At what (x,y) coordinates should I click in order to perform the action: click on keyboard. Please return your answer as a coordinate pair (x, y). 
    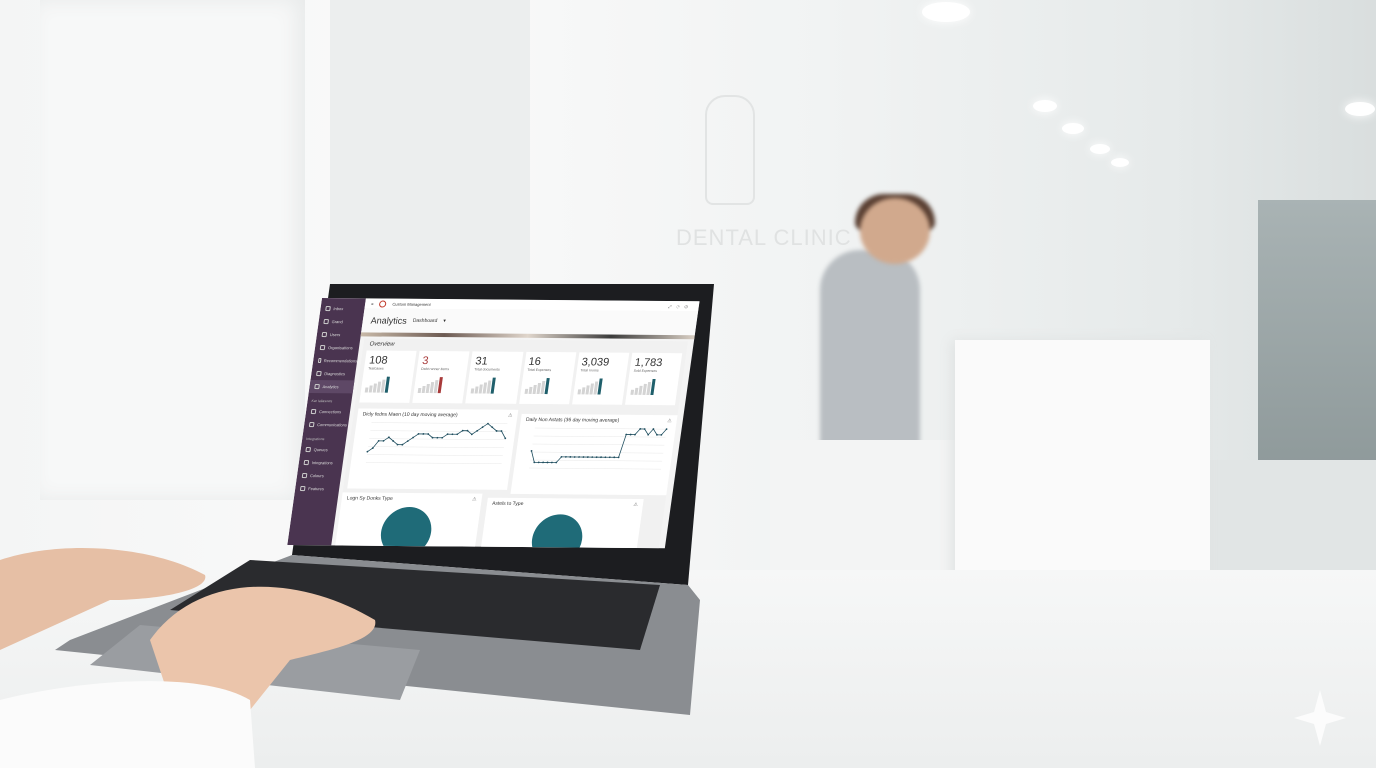
    Looking at the image, I should click on (415, 605).